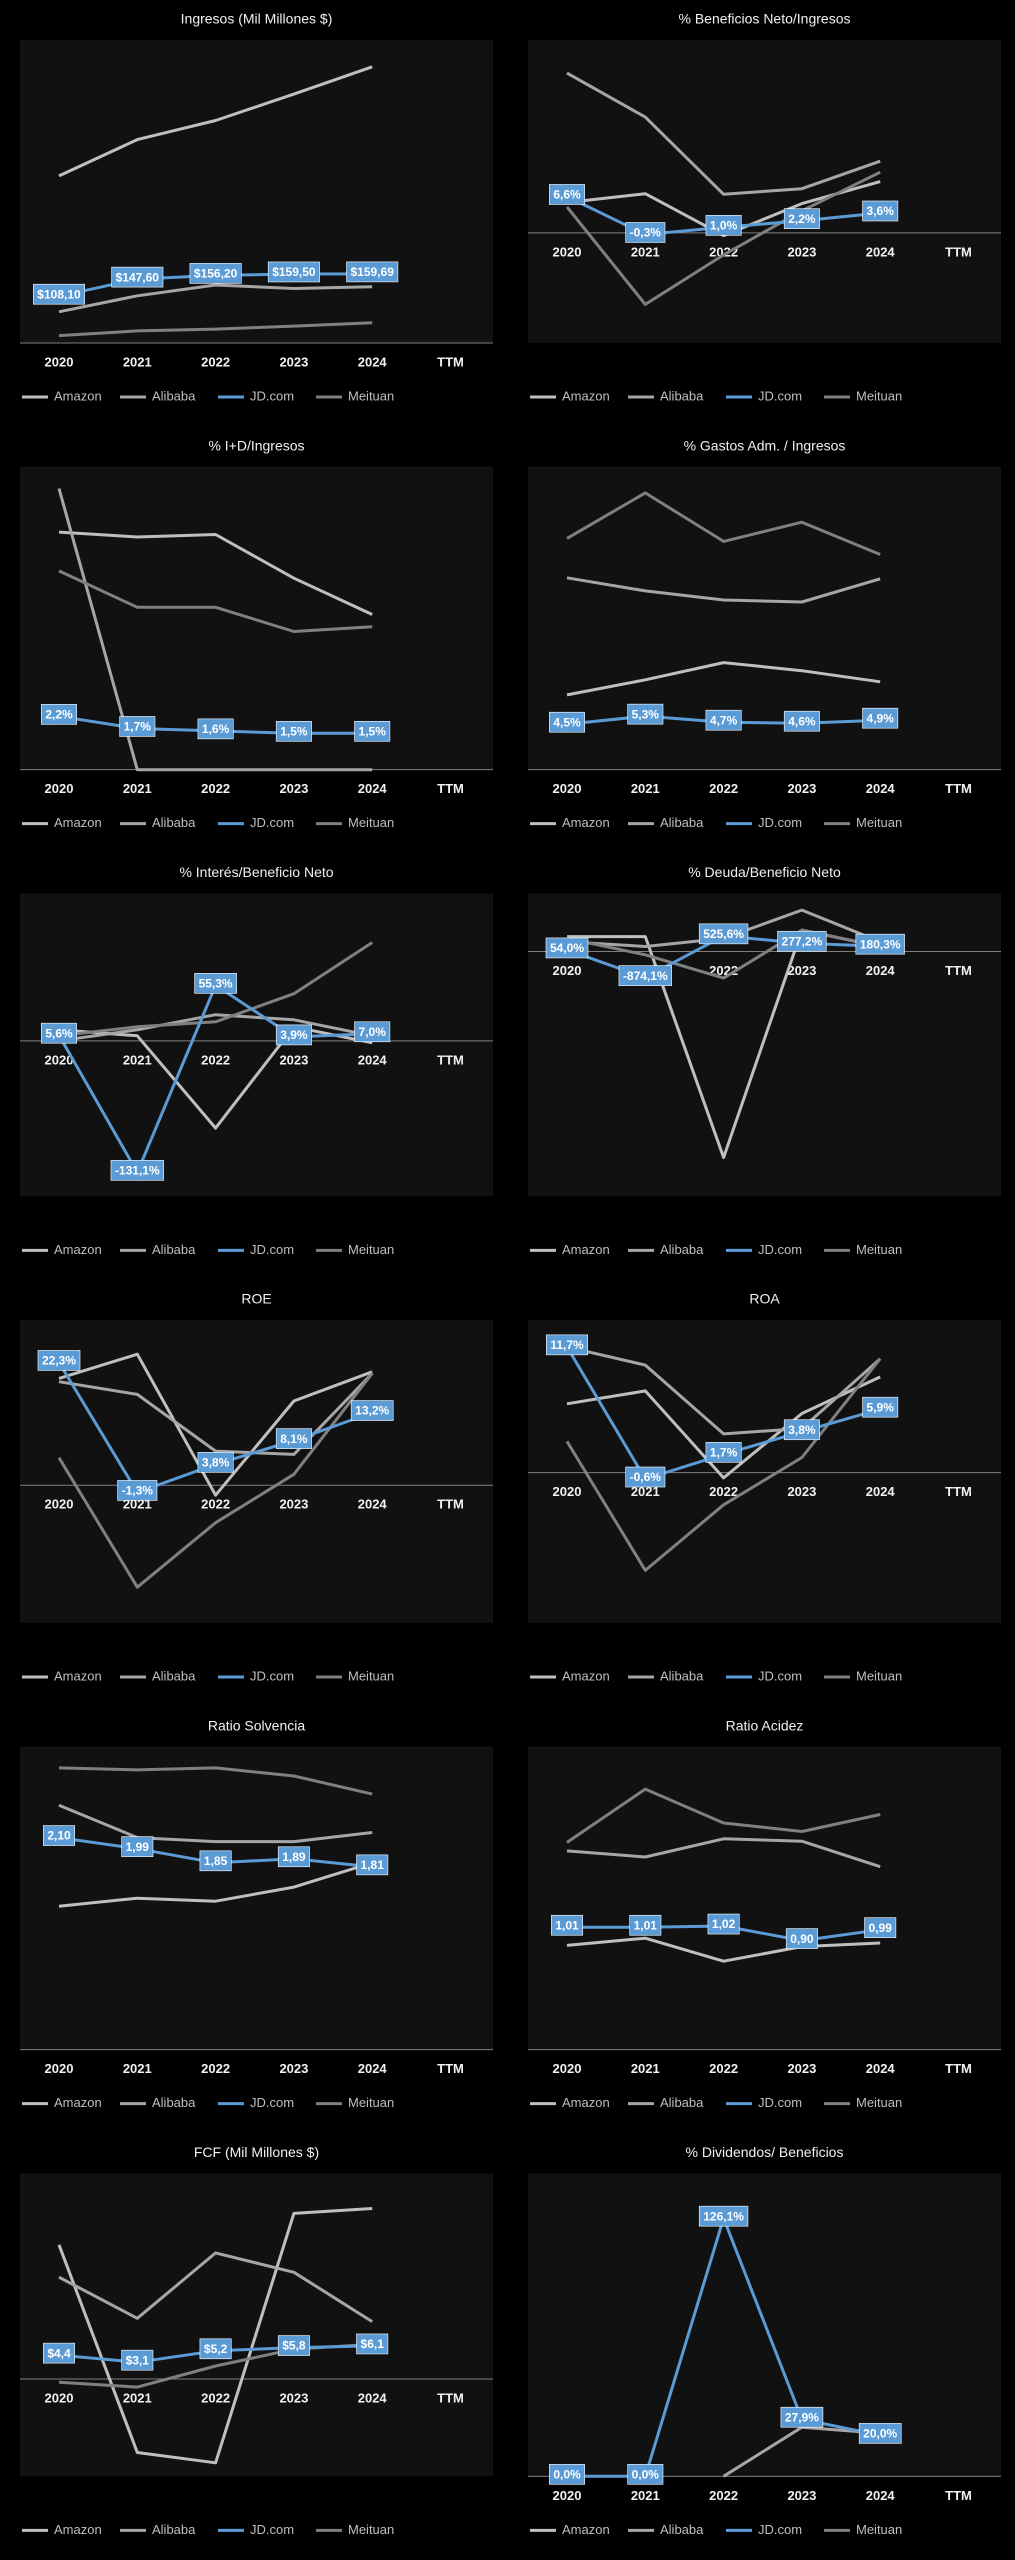 The image size is (1015, 2560). What do you see at coordinates (567, 195) in the screenshot?
I see `data-label: 6,6%` at bounding box center [567, 195].